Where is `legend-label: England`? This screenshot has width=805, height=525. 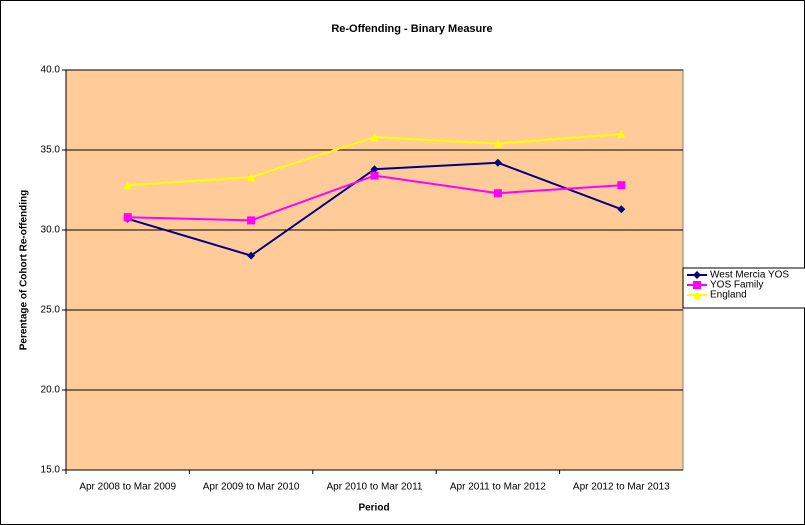 legend-label: England is located at coordinates (728, 295).